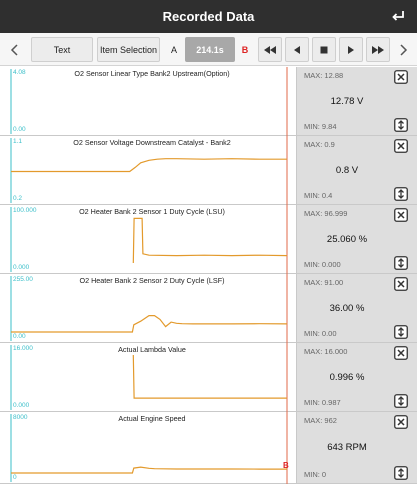 The height and width of the screenshot is (490, 417). I want to click on current-value: 0.996 %, so click(347, 377).